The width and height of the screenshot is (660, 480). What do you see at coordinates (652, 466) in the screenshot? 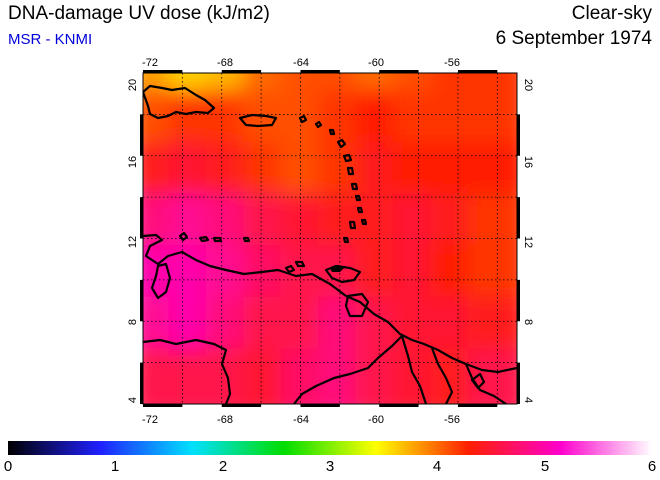
I see `colorbar-label: 6` at bounding box center [652, 466].